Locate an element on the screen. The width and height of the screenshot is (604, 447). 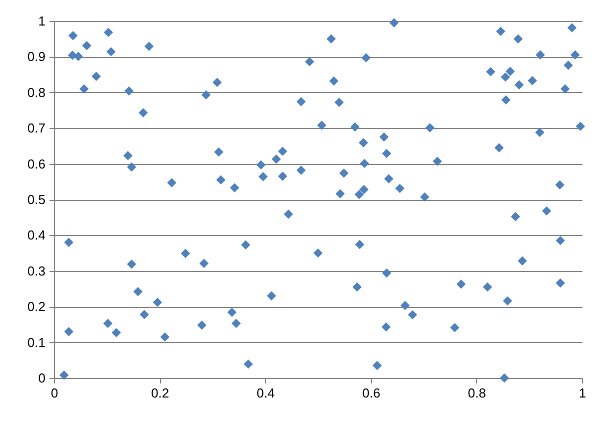
y-tick-label: 0.6 is located at coordinates (36, 164).